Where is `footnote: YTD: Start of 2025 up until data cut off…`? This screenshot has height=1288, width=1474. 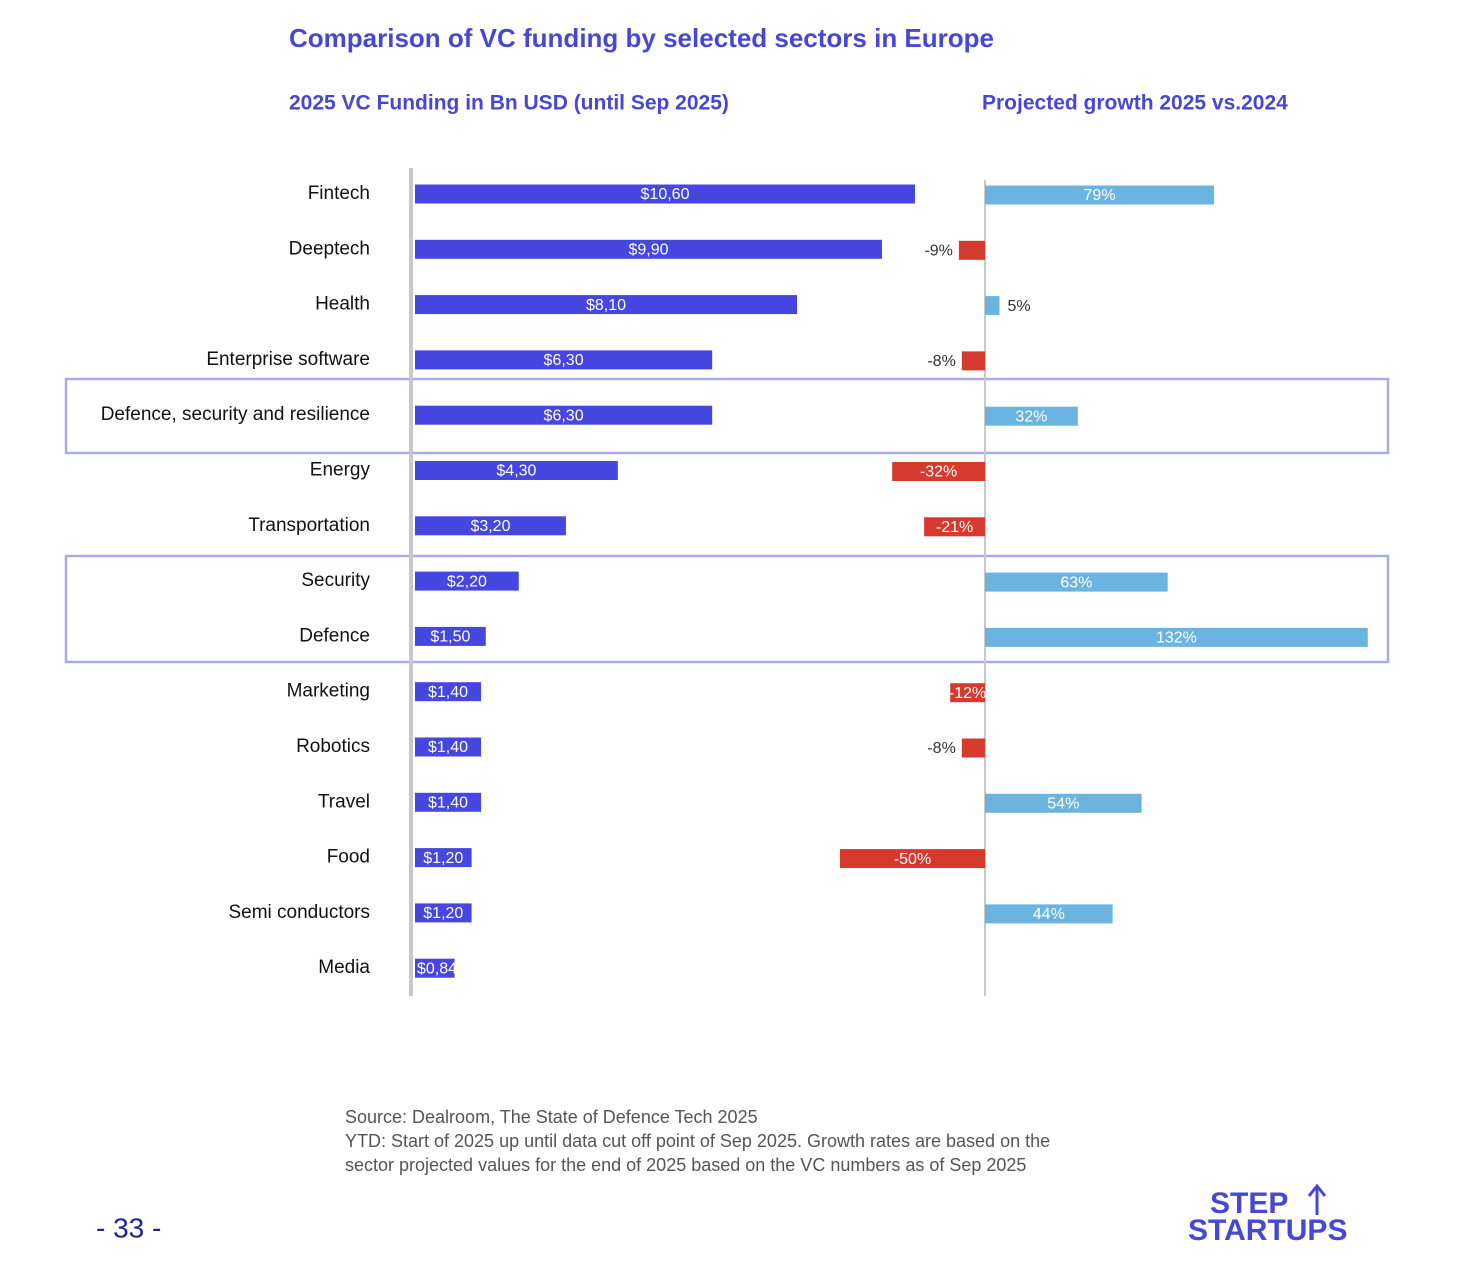 footnote: YTD: Start of 2025 up until data cut off… is located at coordinates (697, 1141).